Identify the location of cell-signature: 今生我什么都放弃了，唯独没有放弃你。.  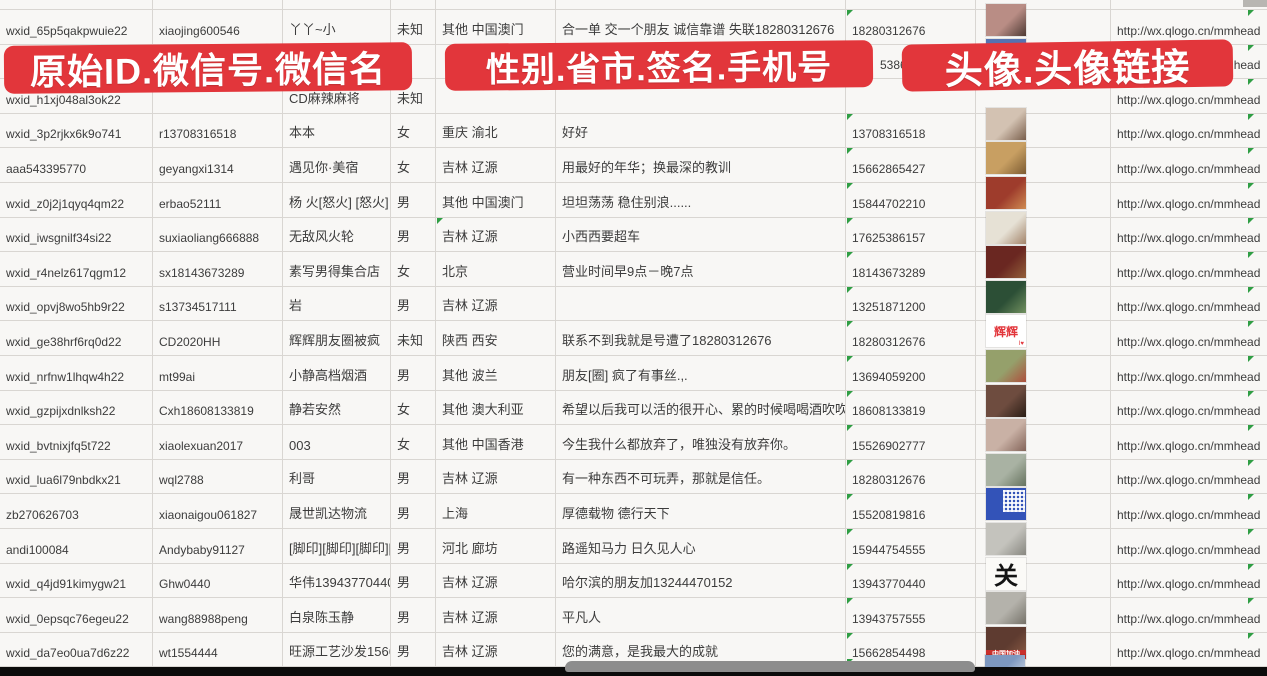
(700, 442).